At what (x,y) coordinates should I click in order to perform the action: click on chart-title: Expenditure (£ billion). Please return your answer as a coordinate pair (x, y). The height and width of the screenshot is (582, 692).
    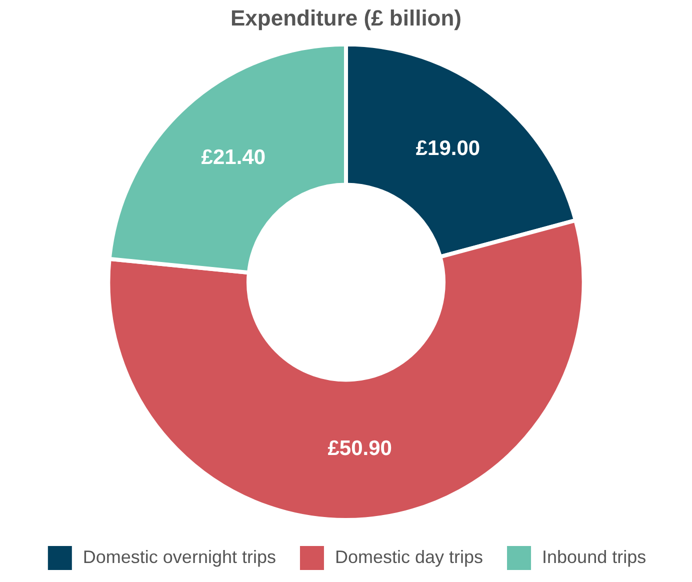
    Looking at the image, I should click on (346, 17).